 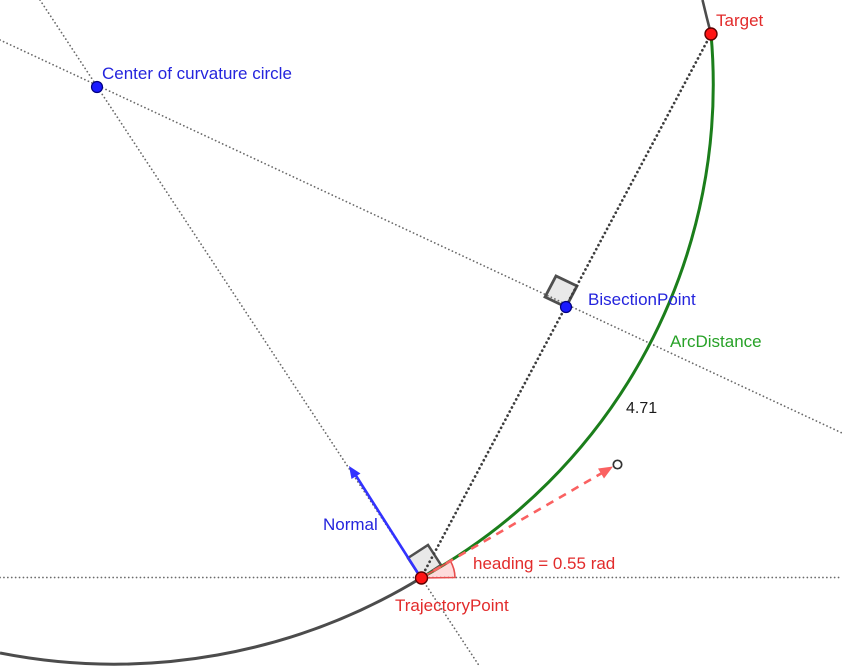 What do you see at coordinates (197, 73) in the screenshot?
I see `center-label: Center of curvature circle` at bounding box center [197, 73].